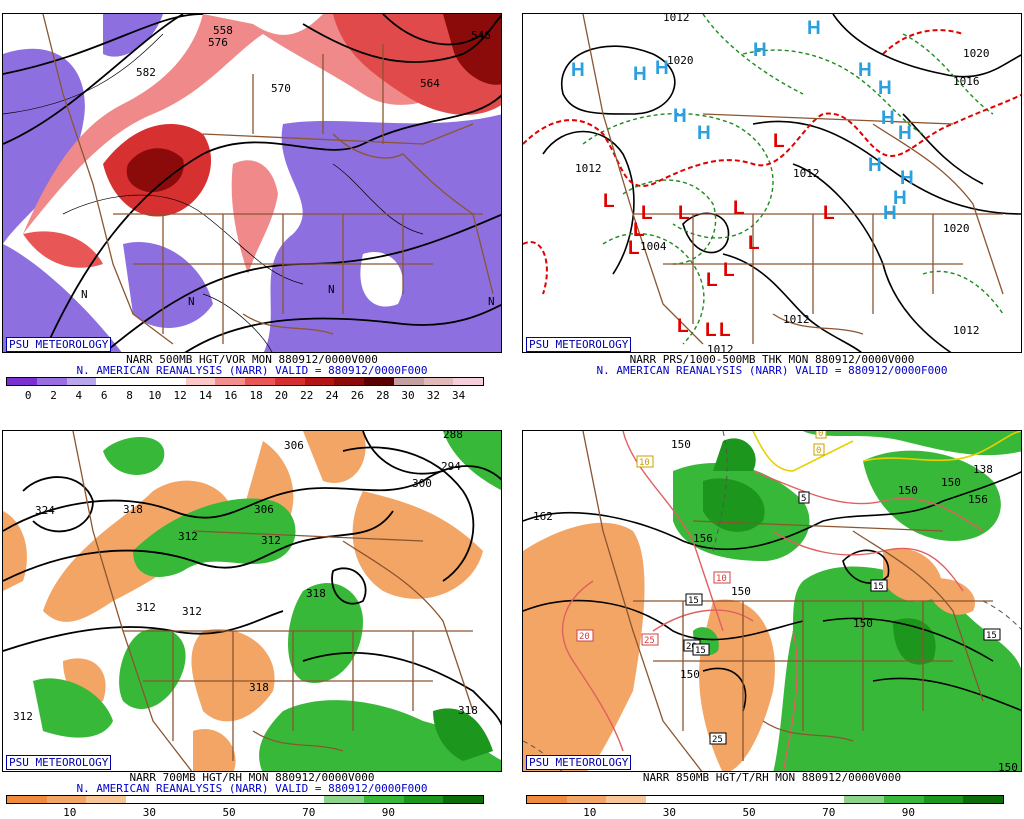 The height and width of the screenshot is (819, 1024). Describe the element at coordinates (453, 436) in the screenshot. I see `contour-label: 288` at that location.